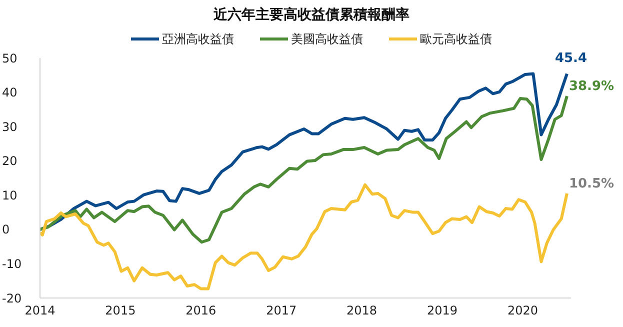 This screenshot has width=623, height=327. Describe the element at coordinates (10, 93) in the screenshot. I see `y-tick-label: 40` at that location.